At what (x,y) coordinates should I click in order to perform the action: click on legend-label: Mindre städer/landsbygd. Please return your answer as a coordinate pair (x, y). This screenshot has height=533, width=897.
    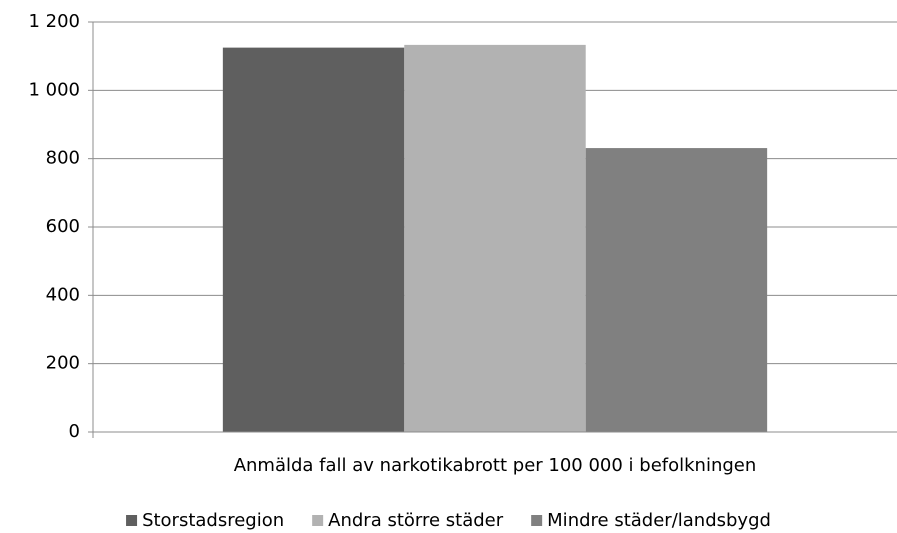
    Looking at the image, I should click on (659, 520).